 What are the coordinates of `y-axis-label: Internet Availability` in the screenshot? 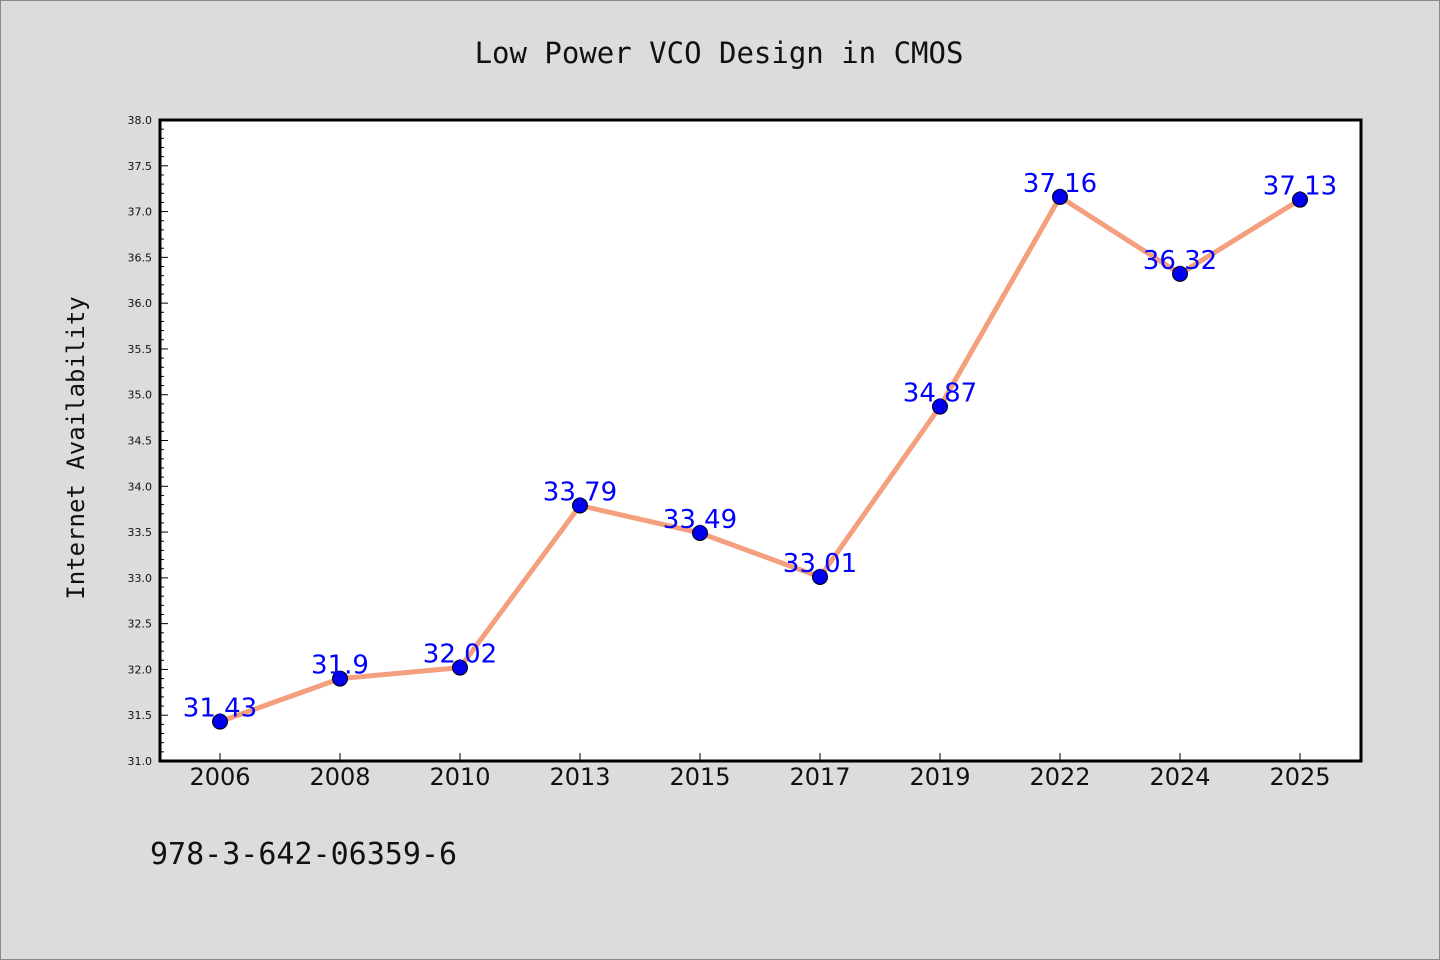 It's located at (76, 447).